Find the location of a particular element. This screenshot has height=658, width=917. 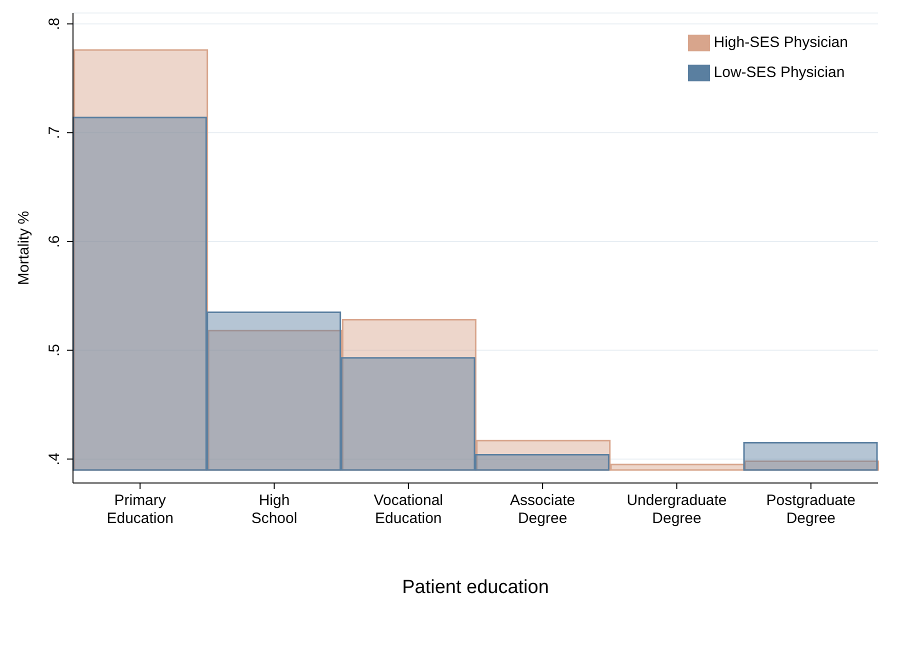

y-tick-label: .6 is located at coordinates (54, 241).